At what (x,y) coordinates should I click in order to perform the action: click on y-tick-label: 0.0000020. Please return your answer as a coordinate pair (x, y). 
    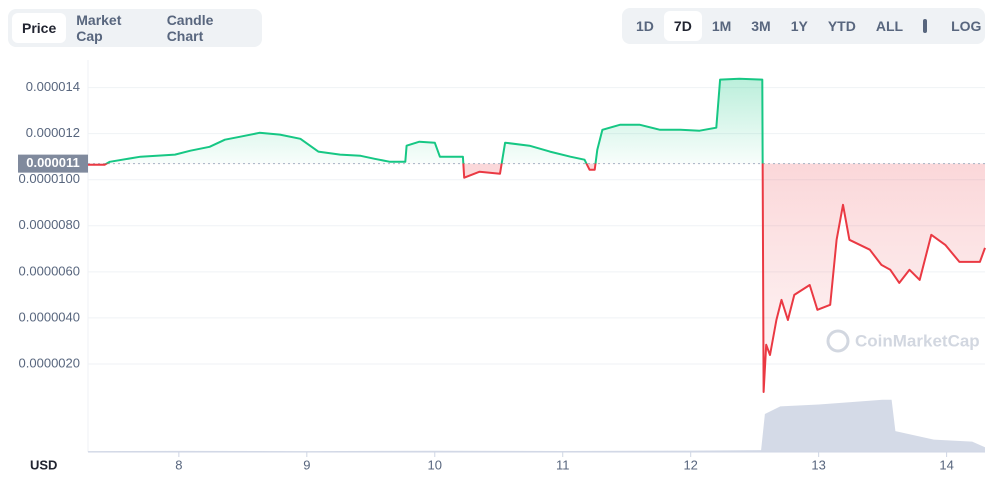
    Looking at the image, I should click on (49, 362).